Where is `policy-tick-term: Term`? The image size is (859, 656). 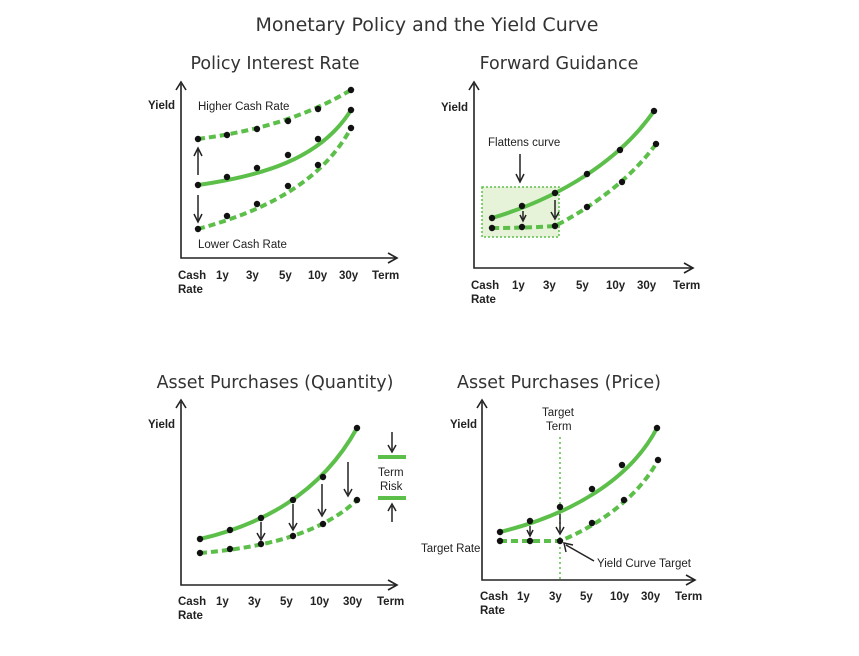 policy-tick-term: Term is located at coordinates (385, 276).